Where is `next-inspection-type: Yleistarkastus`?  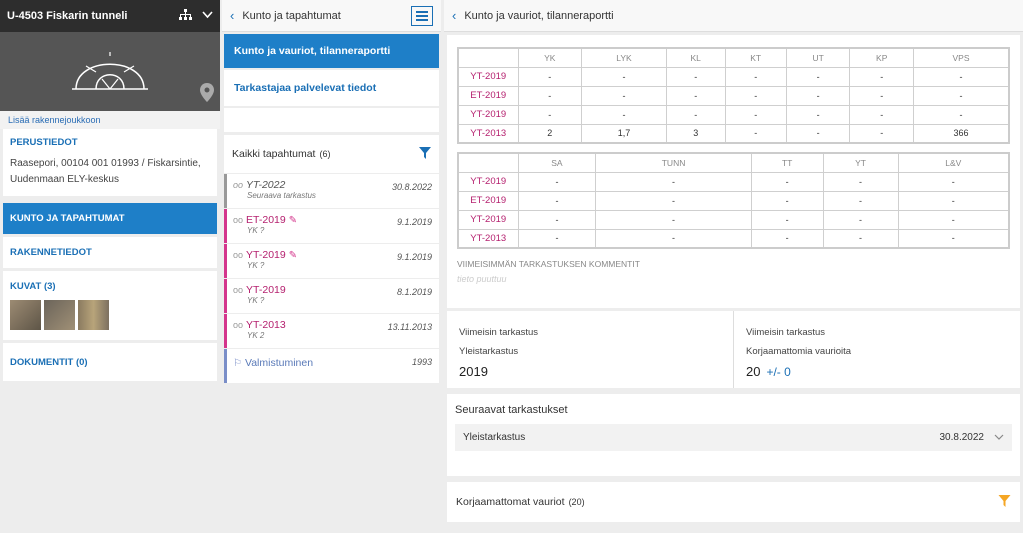
next-inspection-type: Yleistarkastus is located at coordinates (494, 437).